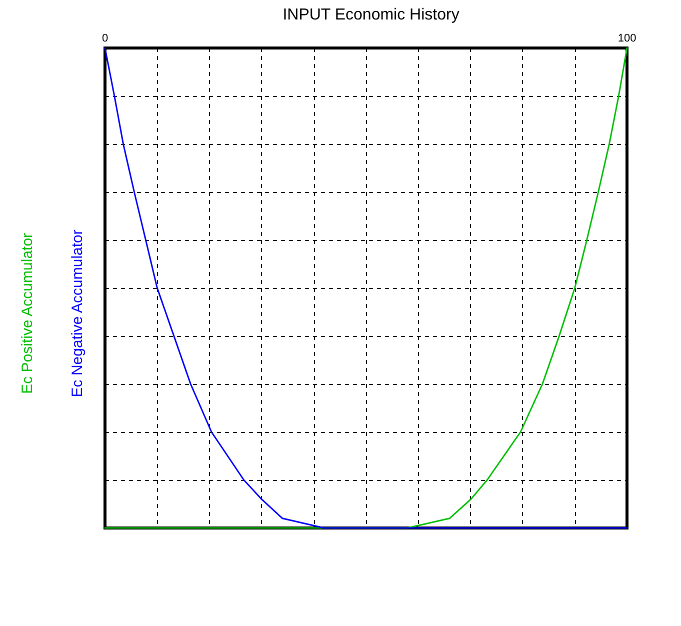 Image resolution: width=681 pixels, height=626 pixels. What do you see at coordinates (27, 313) in the screenshot?
I see `text: Ec Positive Accumulator` at bounding box center [27, 313].